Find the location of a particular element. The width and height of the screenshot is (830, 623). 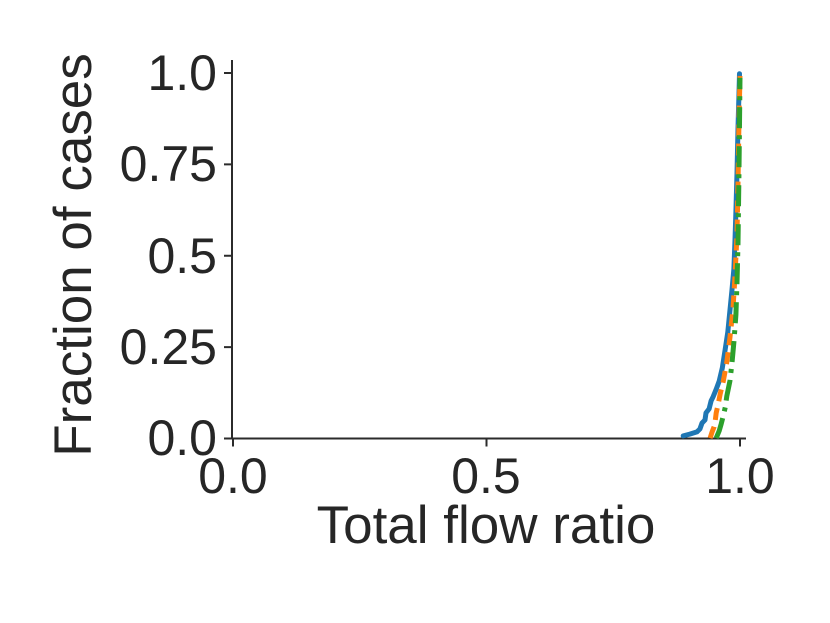

cdf-orange-dashed-line is located at coordinates (725, 257).